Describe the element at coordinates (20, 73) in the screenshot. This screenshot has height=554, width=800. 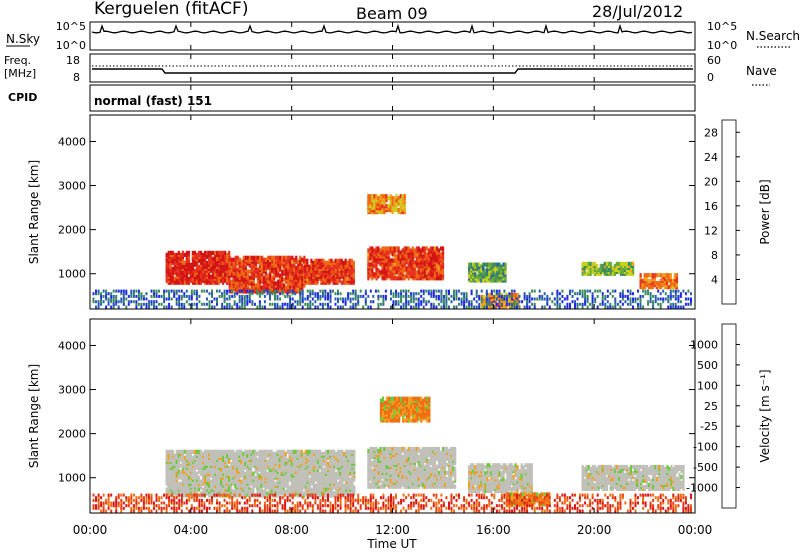
I see `freq-unit-label: [MHz]` at that location.